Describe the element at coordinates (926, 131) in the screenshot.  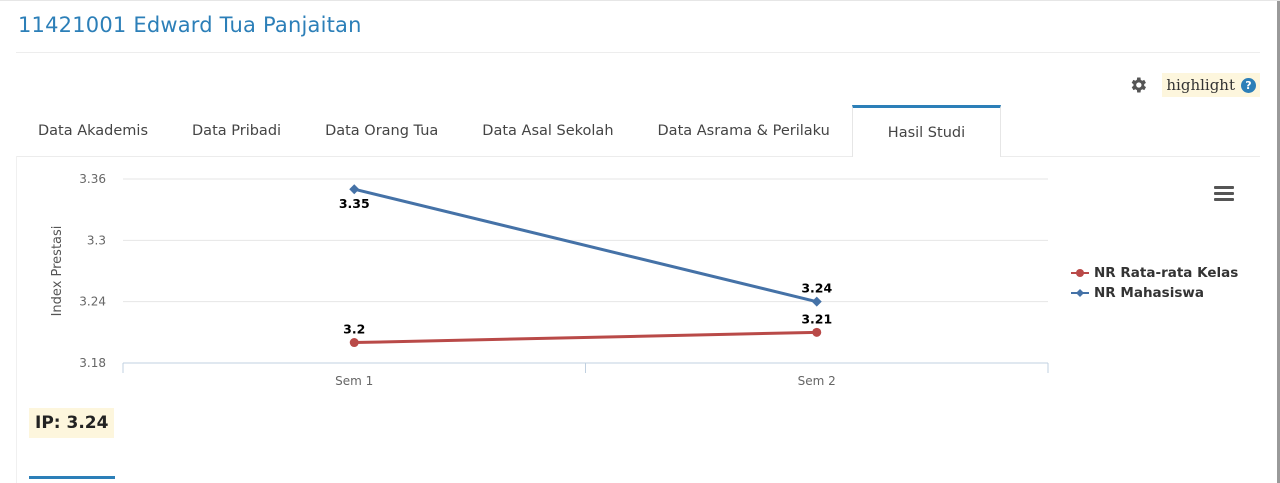
I see `tab-hasil-studi: Hasil Studi` at that location.